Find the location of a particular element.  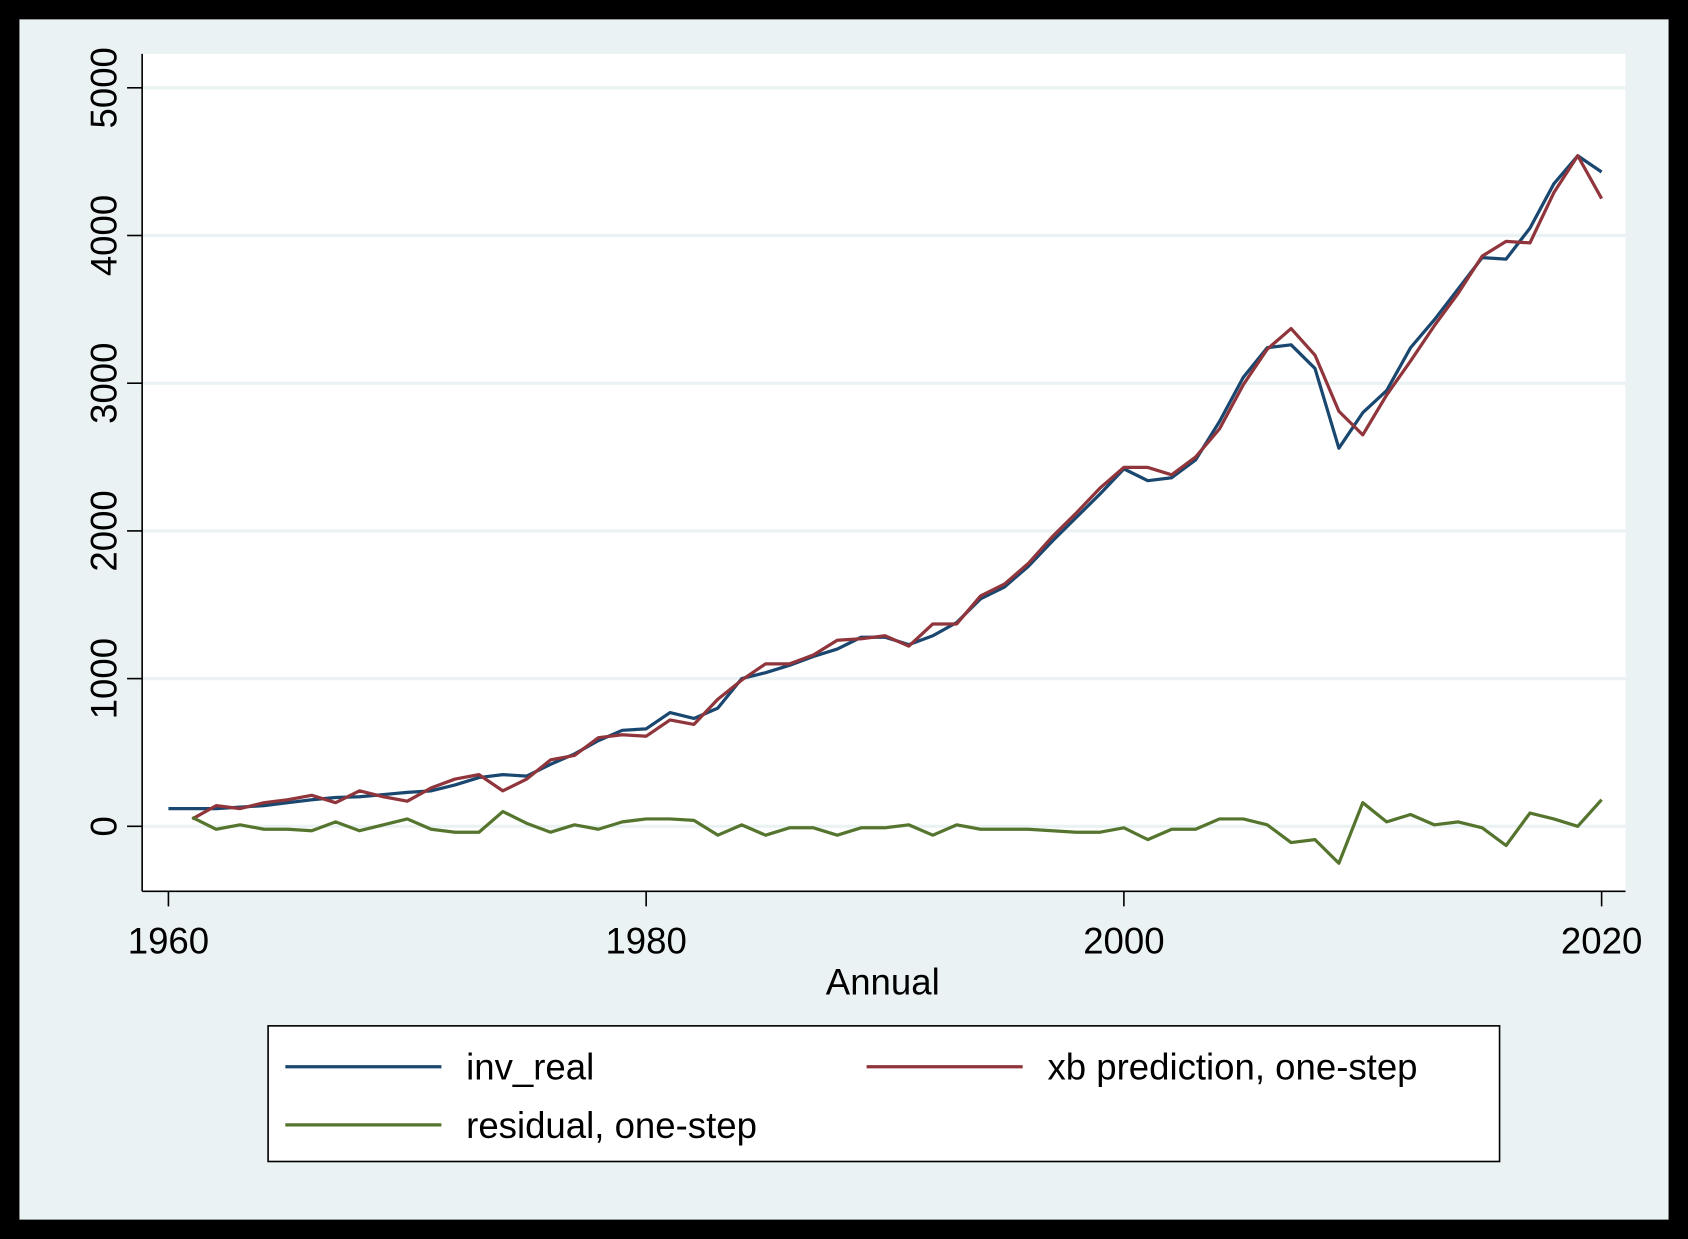

x-tick-label: 2020 is located at coordinates (1601, 941).